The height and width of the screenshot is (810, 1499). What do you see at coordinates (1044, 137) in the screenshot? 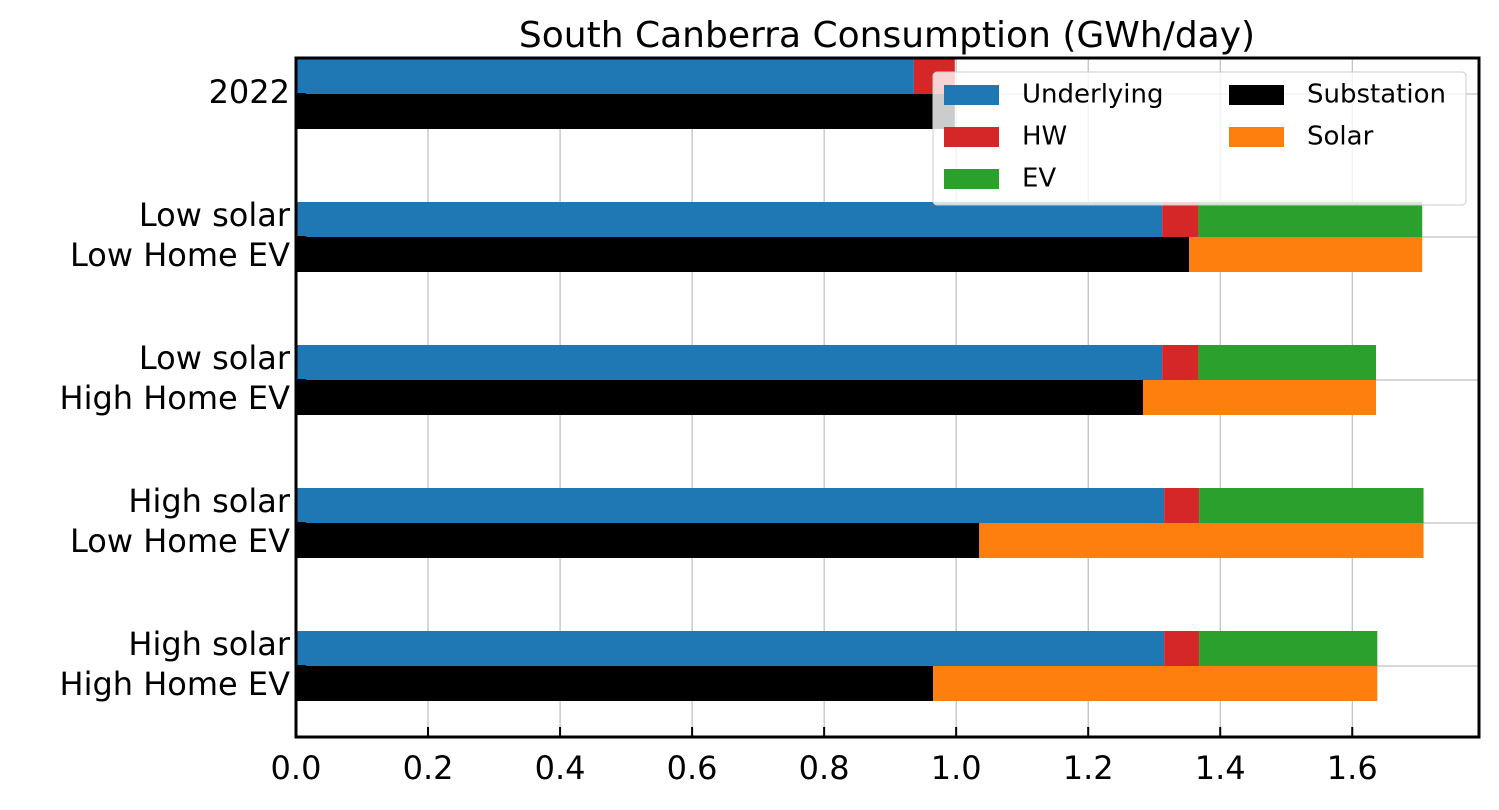
I see `legend-label: HW` at bounding box center [1044, 137].